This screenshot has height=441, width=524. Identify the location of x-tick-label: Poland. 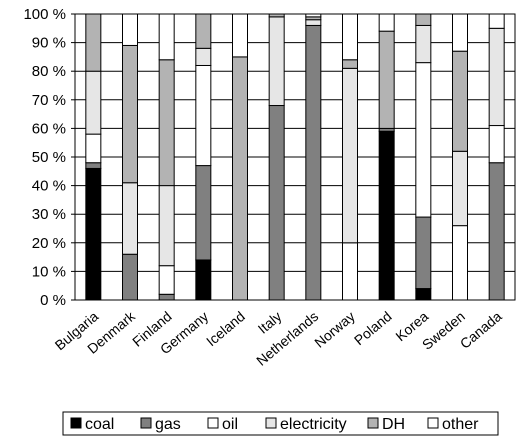
(373, 328).